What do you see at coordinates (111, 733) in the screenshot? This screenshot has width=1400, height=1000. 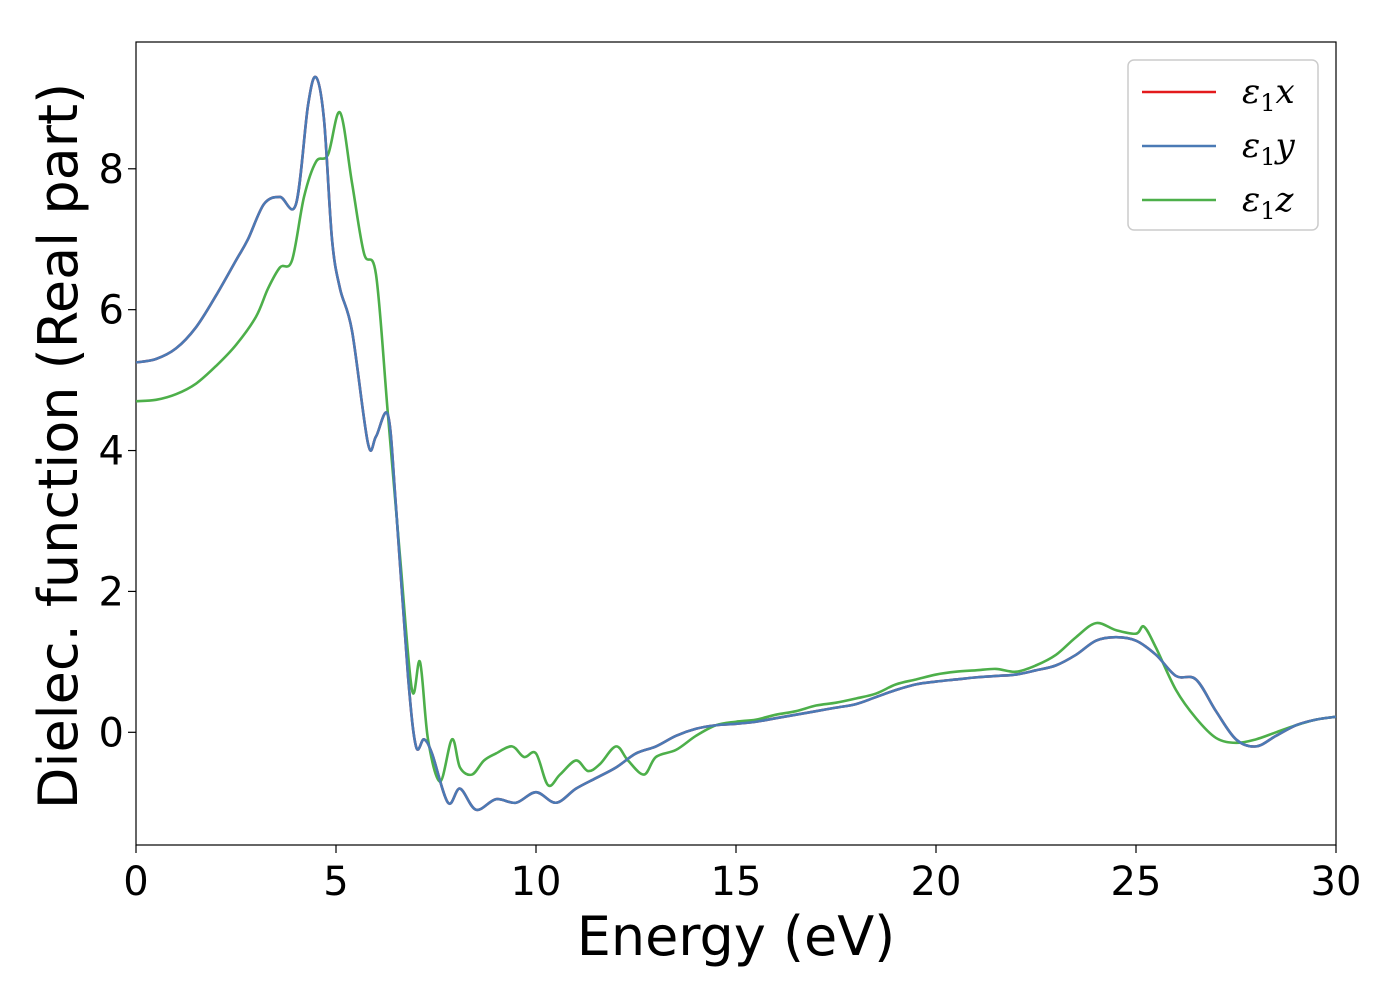 I see `y-tick-label: 0` at bounding box center [111, 733].